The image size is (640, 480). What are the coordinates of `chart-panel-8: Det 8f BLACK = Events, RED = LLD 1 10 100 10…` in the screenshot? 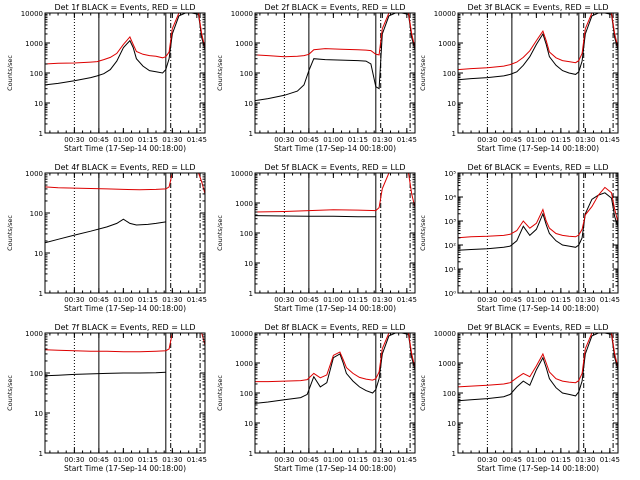 It's located at (316, 398).